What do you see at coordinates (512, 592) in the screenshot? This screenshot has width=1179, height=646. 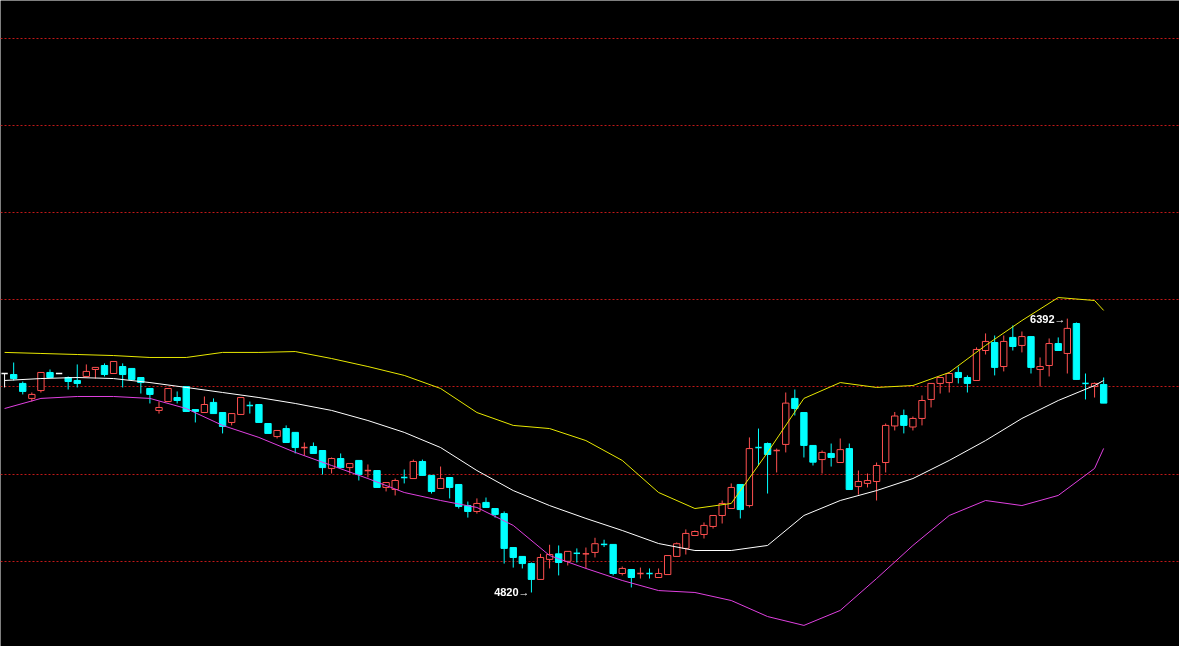 I see `annotation: 4820→` at bounding box center [512, 592].